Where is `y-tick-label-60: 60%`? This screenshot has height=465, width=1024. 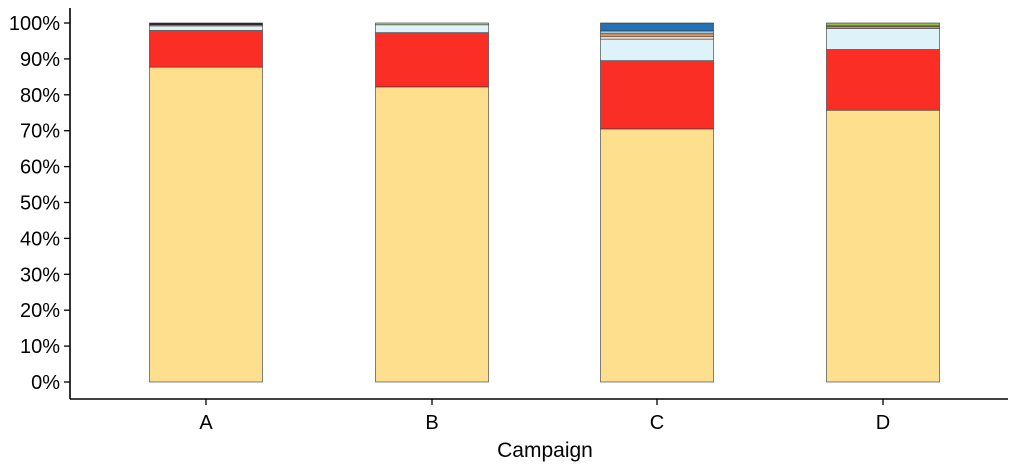 y-tick-label-60: 60% is located at coordinates (40, 168).